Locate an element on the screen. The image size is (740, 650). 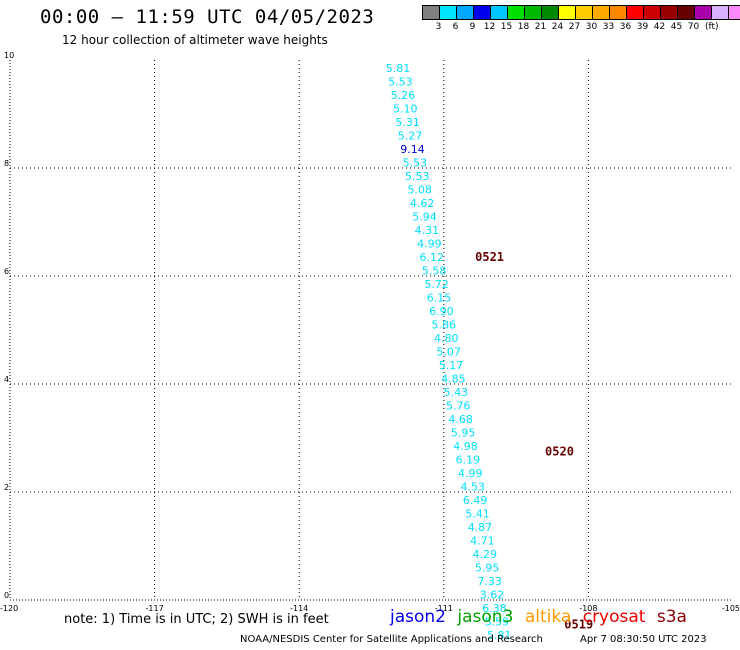
swh-value-label: 9.14 is located at coordinates (412, 149).